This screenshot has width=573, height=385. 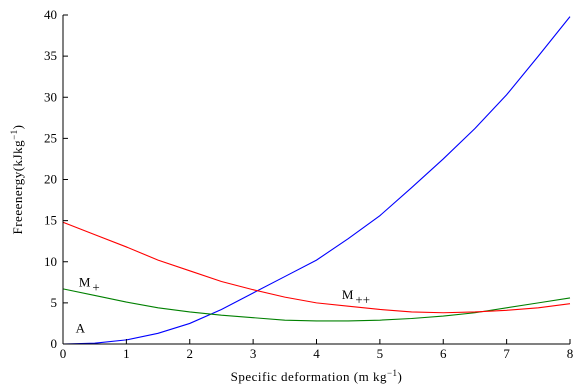 I want to click on curve-label-mplus: M +, so click(x=89, y=284).